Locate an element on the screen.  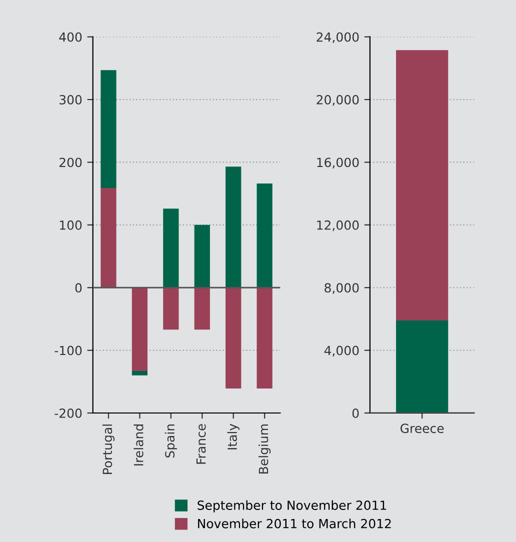
y-tick-label: 20,000 is located at coordinates (337, 100).